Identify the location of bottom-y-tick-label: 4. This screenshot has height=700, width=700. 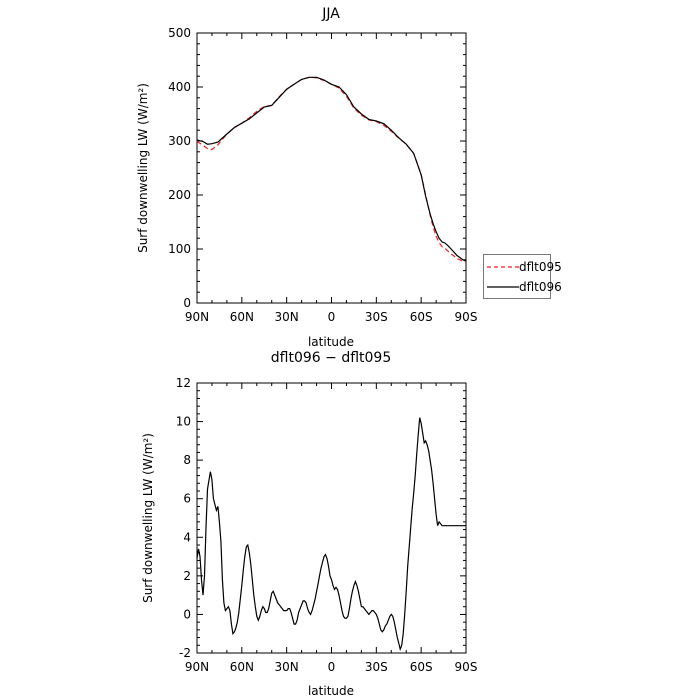
(187, 537).